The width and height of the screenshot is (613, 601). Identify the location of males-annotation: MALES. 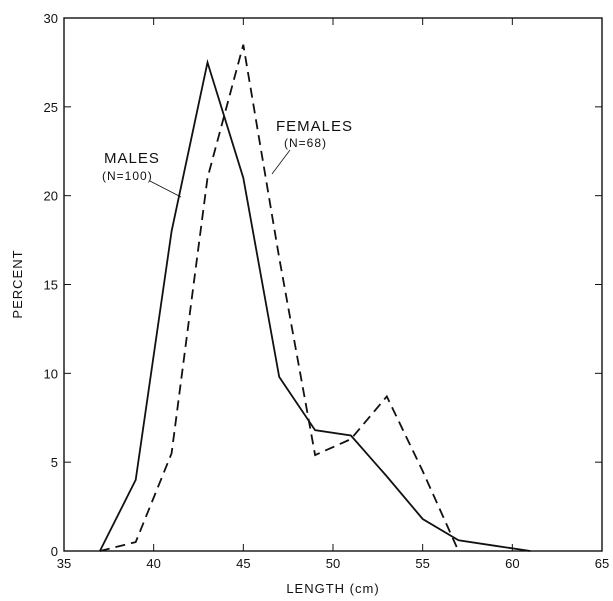
(132, 158).